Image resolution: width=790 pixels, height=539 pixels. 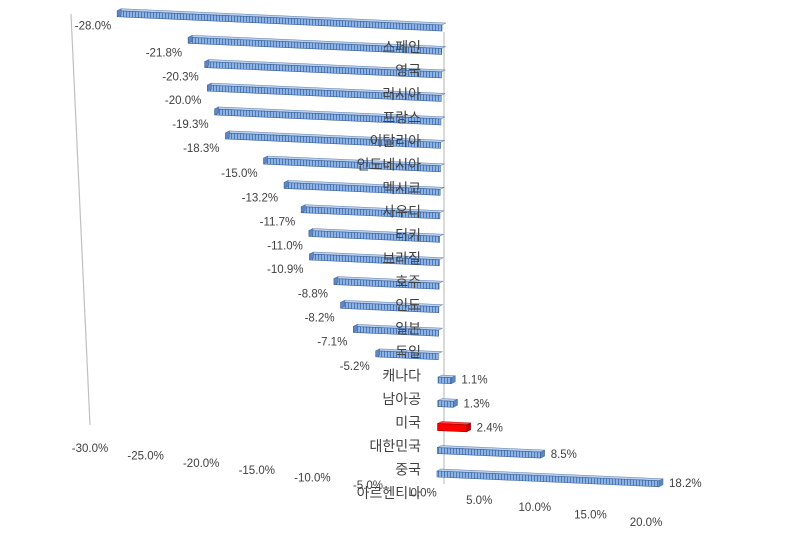 I want to click on category-label: 일본, so click(x=408, y=329).